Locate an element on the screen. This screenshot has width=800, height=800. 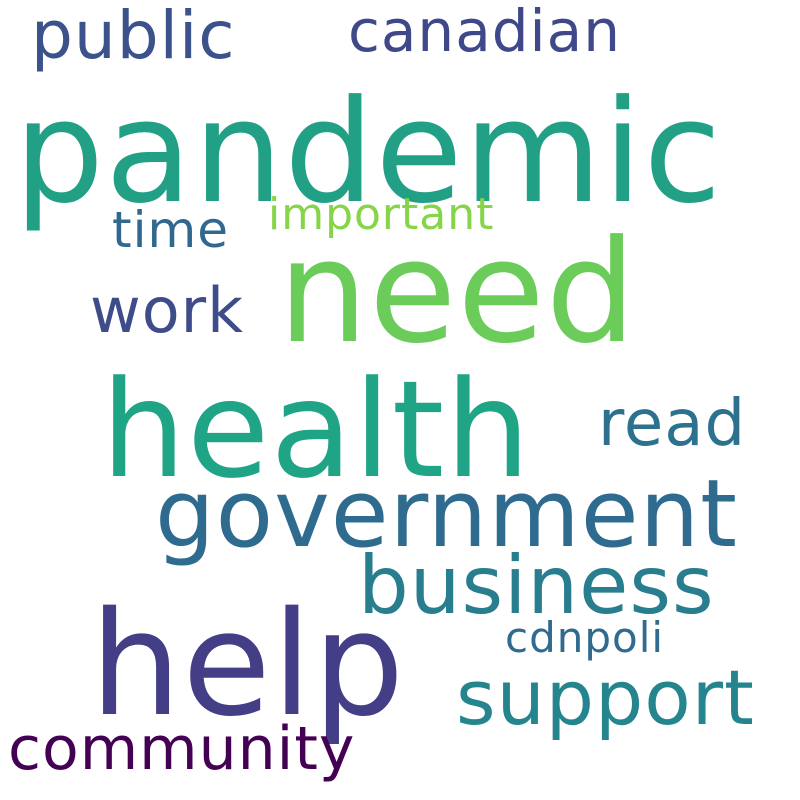
word-read: read is located at coordinates (672, 424).